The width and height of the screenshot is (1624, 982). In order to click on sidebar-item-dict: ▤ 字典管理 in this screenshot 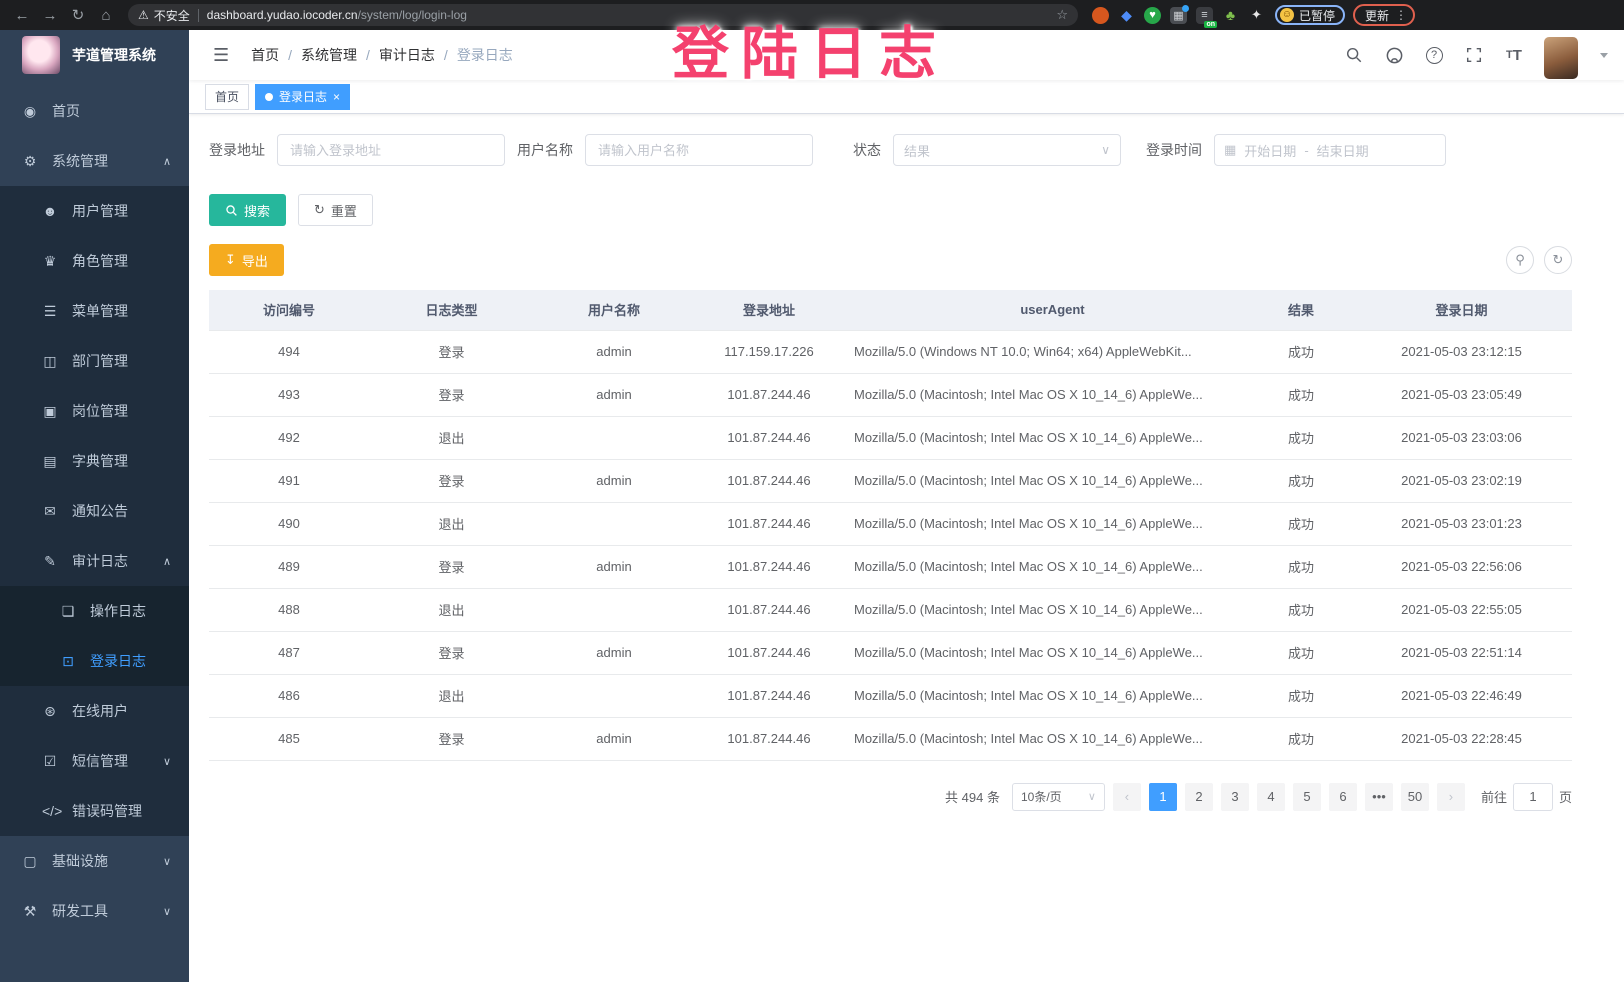, I will do `click(94, 461)`.